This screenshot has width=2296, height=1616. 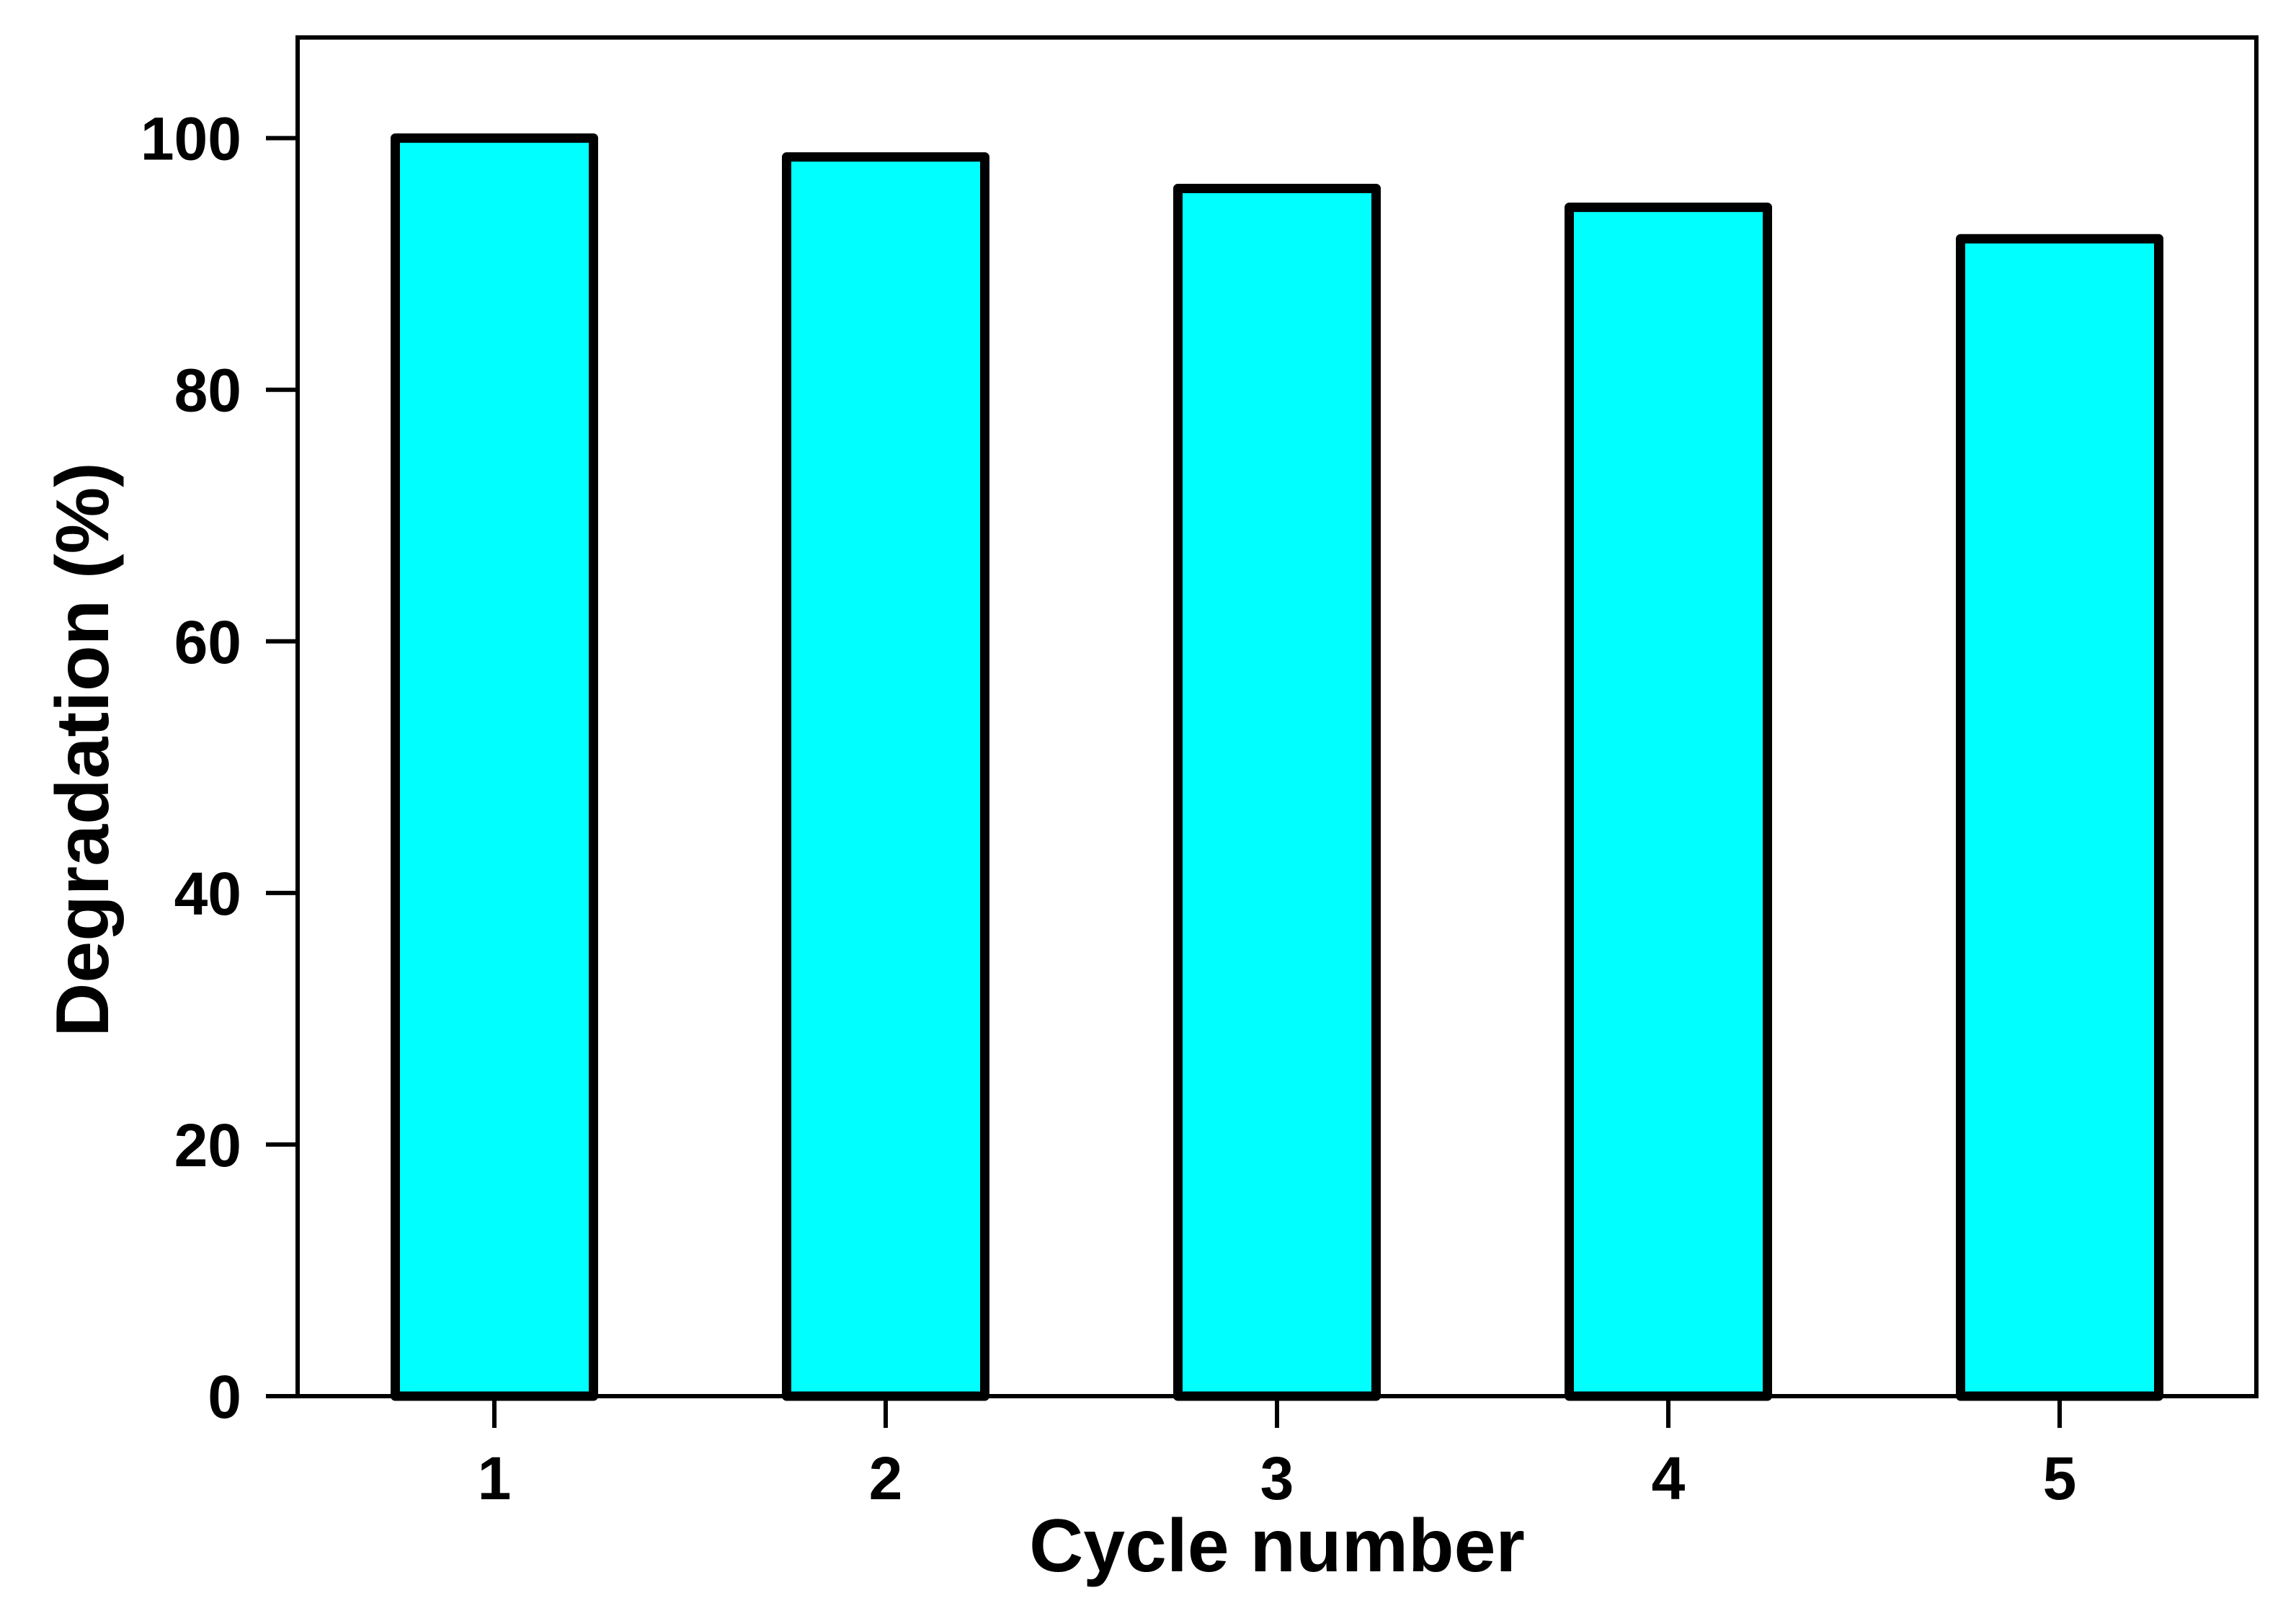 I want to click on y-axis-title: Degradation (%), so click(x=83, y=749).